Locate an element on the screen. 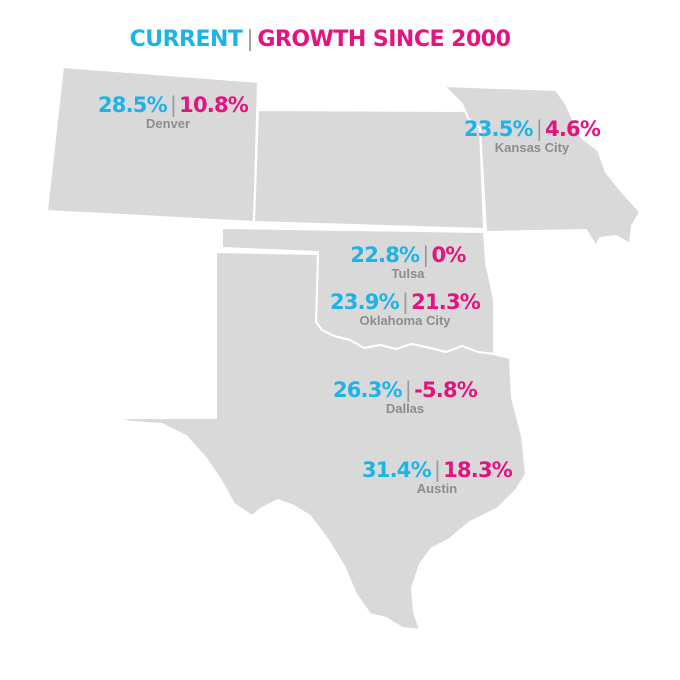 This screenshot has width=680, height=680. current-value: 31.4% is located at coordinates (397, 470).